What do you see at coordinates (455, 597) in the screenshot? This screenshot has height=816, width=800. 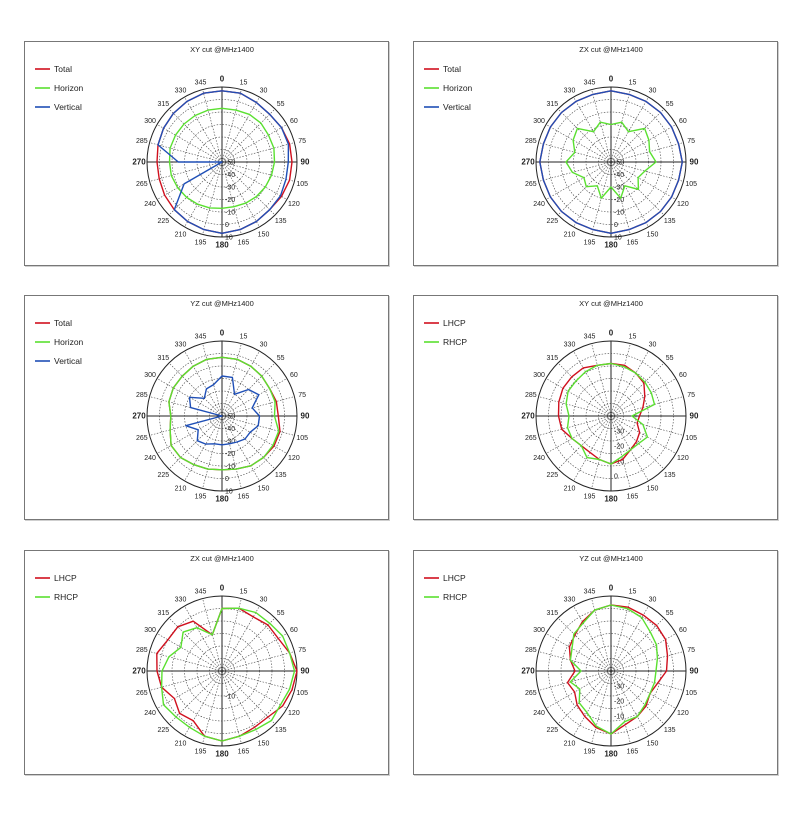 I see `legend-label-rhcp: RHCP` at bounding box center [455, 597].